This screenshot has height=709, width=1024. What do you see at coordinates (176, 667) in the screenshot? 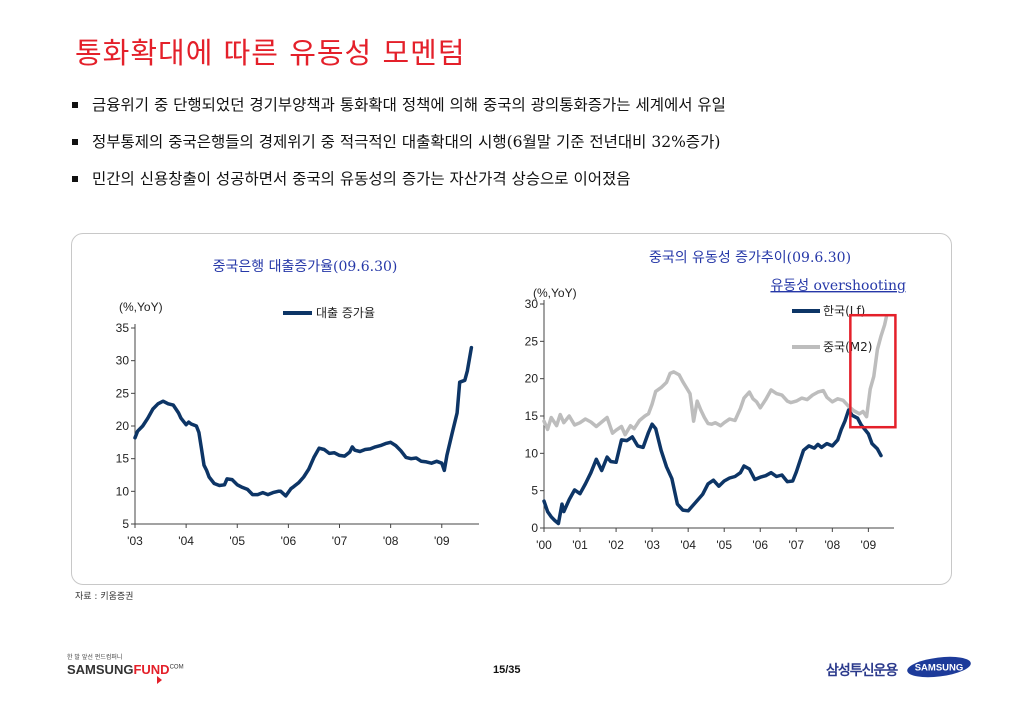
I see `logo-com: COM` at bounding box center [176, 667].